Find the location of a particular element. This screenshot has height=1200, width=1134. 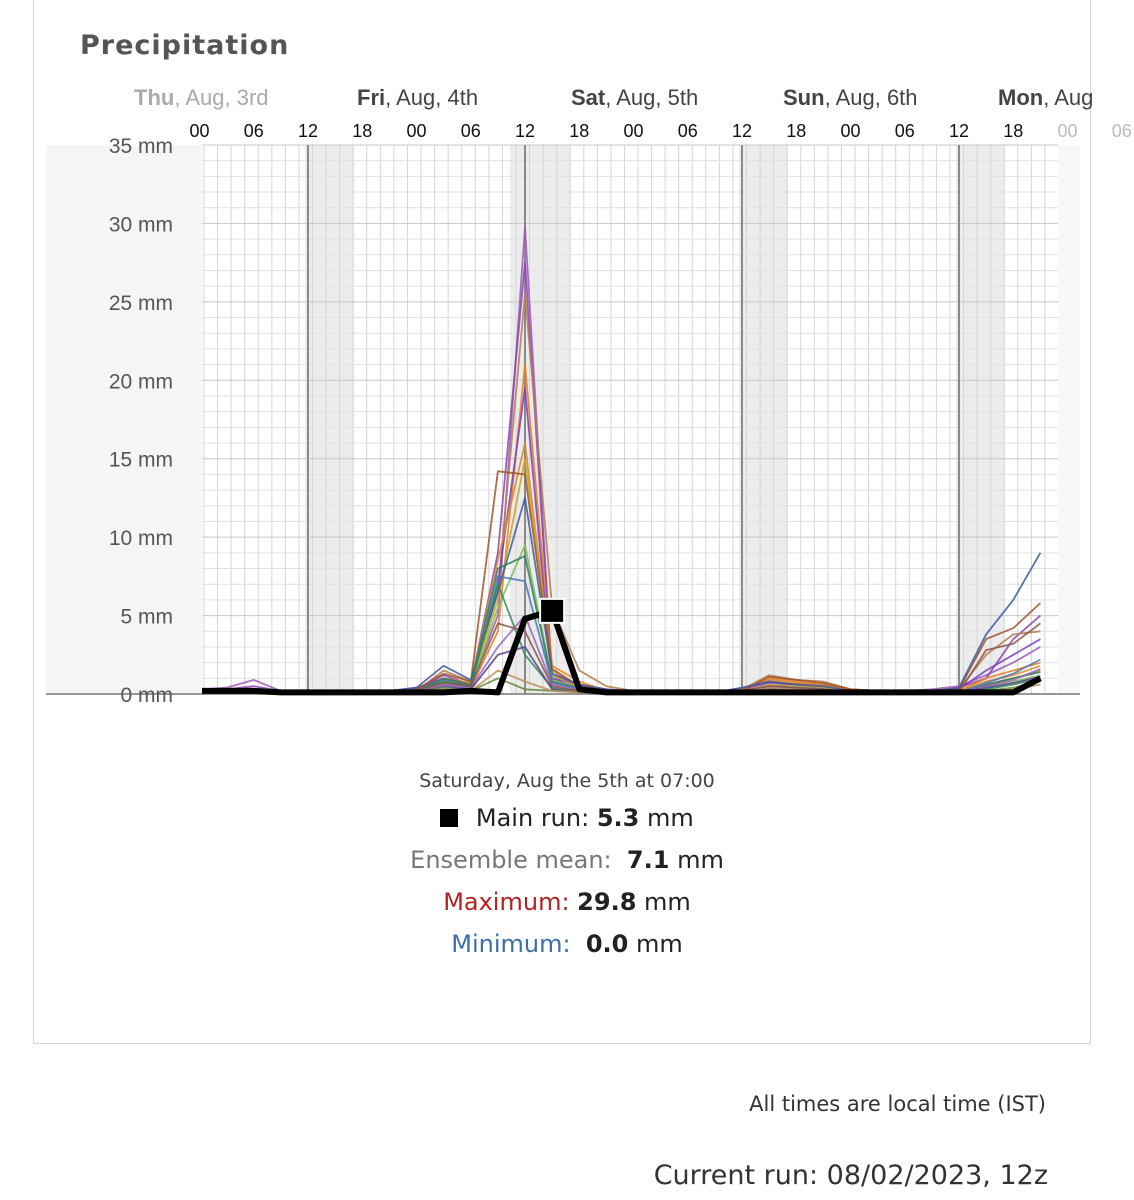

y-tick-label: 0 mm is located at coordinates (147, 695).